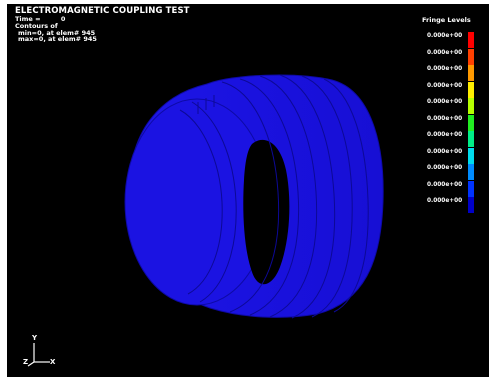  What do you see at coordinates (57, 32) in the screenshot?
I see `contour-min-text: min=0, at elem# 945` at bounding box center [57, 32].